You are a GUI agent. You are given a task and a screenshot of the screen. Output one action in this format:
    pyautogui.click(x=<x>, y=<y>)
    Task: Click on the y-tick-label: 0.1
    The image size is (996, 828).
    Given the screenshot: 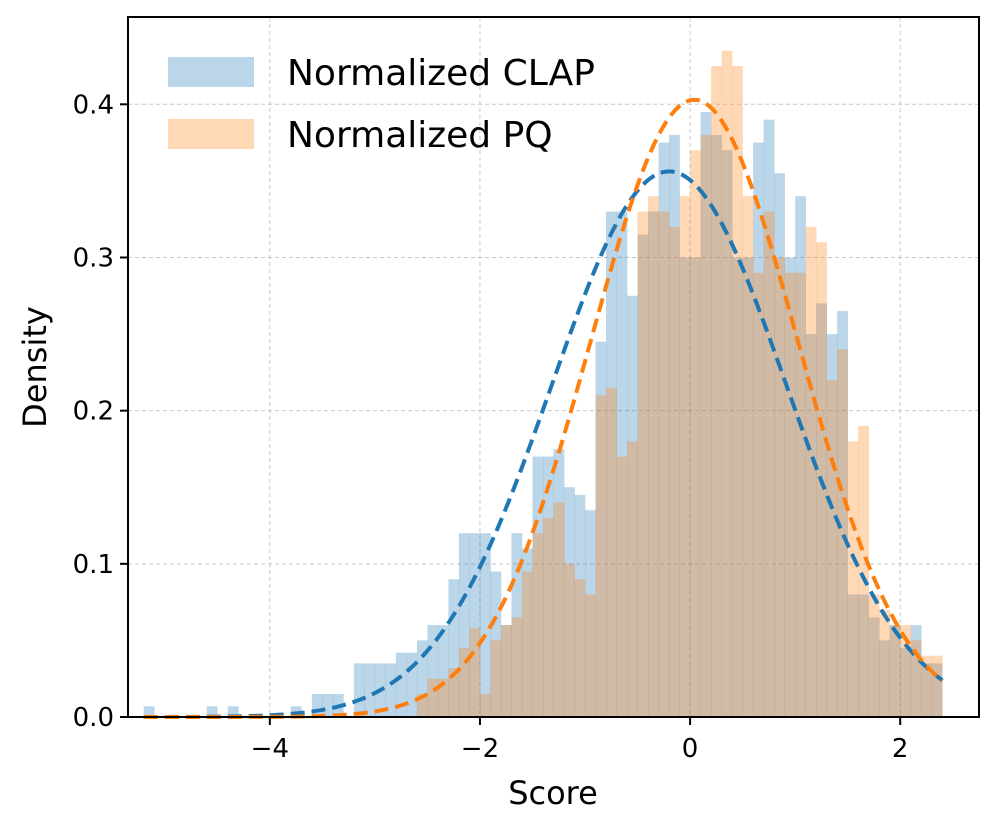 What is the action you would take?
    pyautogui.click(x=93, y=565)
    